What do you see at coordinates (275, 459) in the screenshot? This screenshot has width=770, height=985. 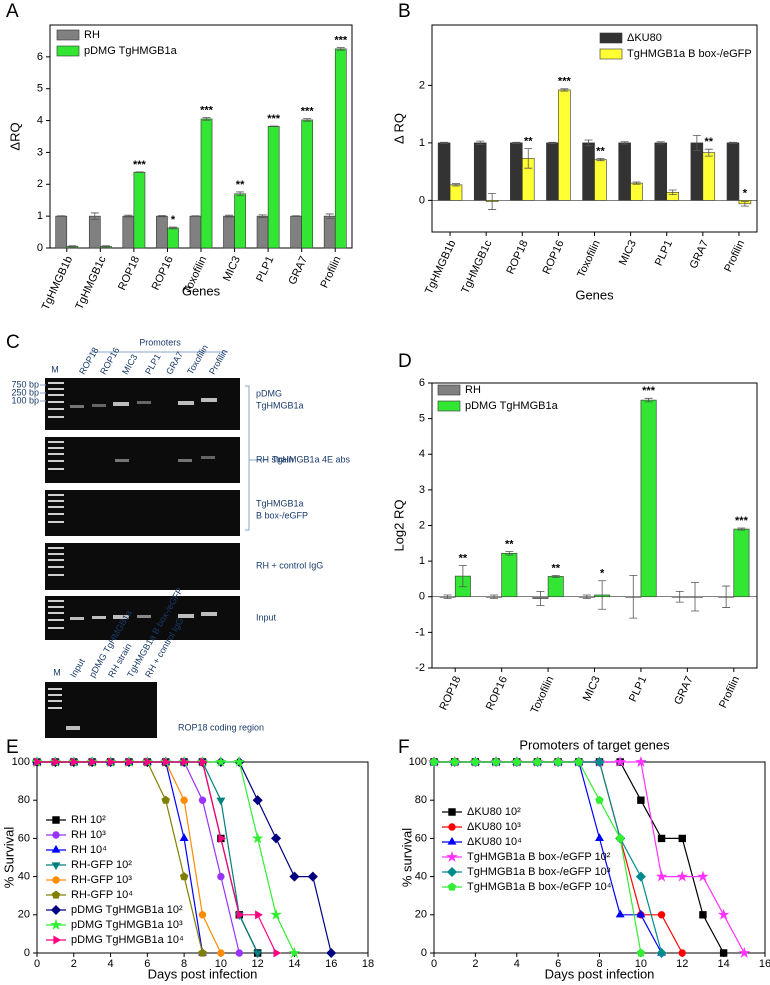 I see `row-label: RH strain` at bounding box center [275, 459].